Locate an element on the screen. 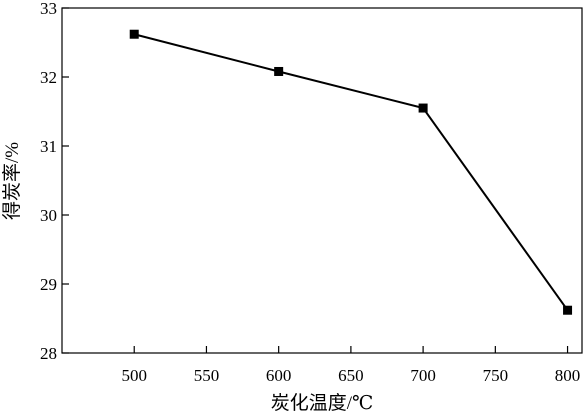 The image size is (584, 415). x-axis-label: 炭化温度/℃ is located at coordinates (322, 403).